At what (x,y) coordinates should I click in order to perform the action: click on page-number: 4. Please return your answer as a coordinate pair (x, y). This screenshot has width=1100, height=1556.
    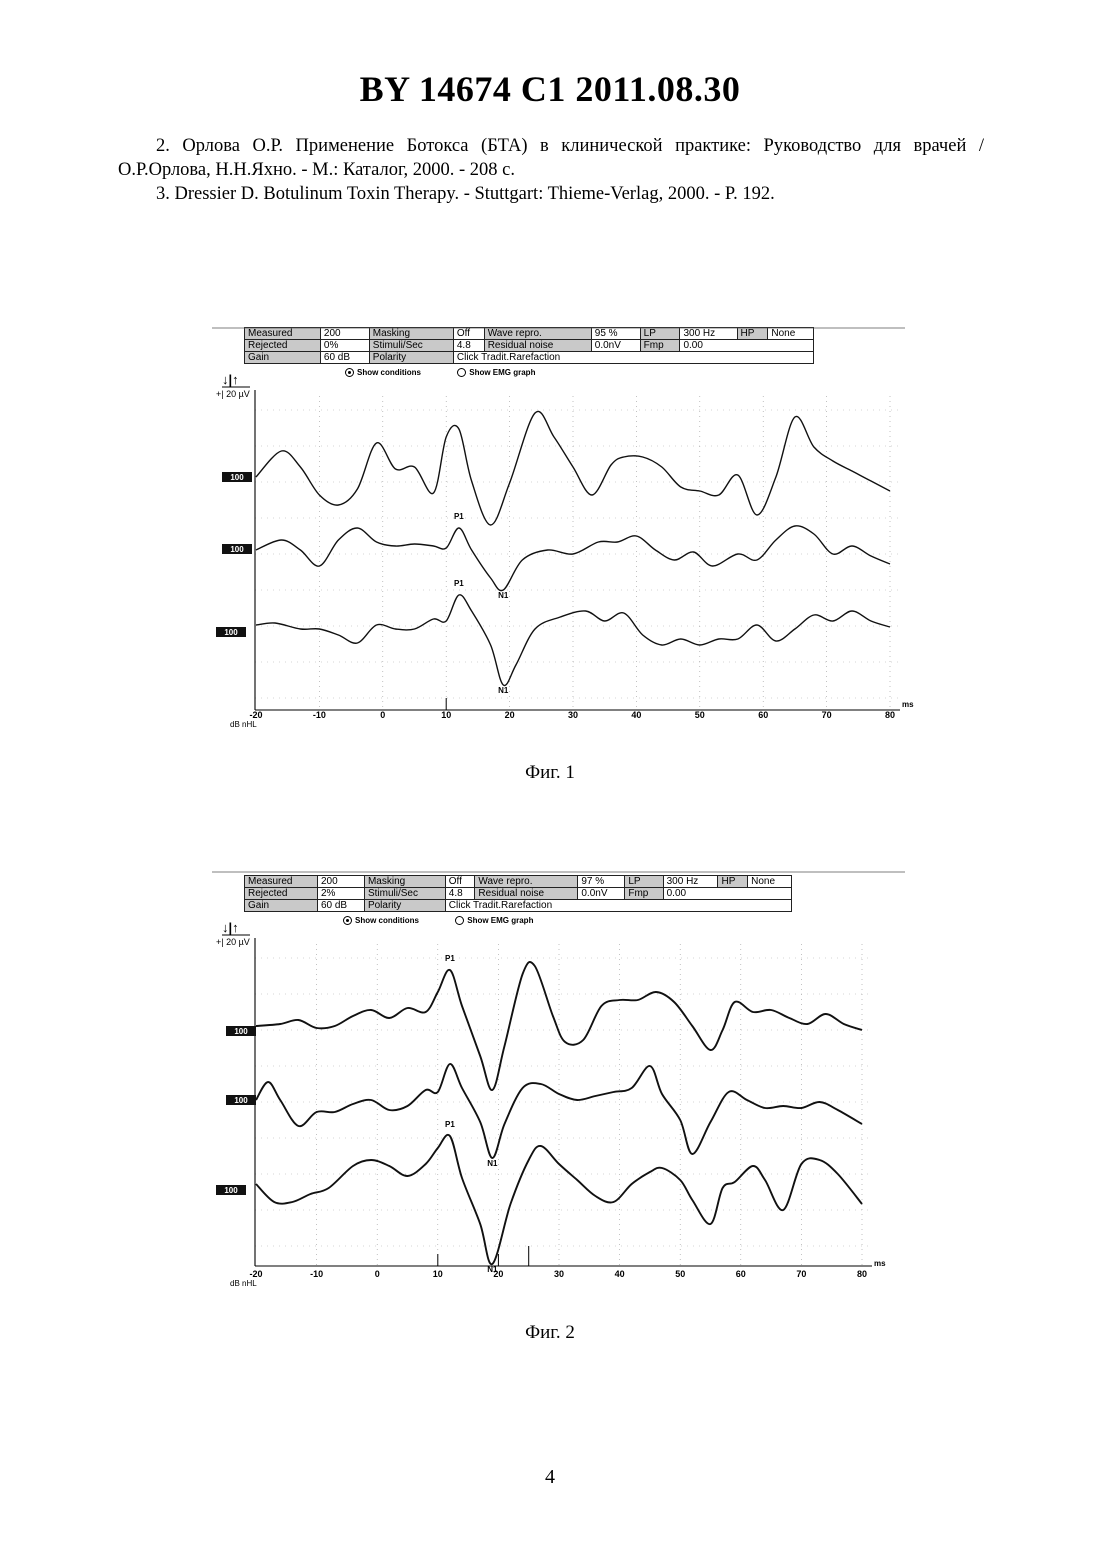
    Looking at the image, I should click on (550, 1477).